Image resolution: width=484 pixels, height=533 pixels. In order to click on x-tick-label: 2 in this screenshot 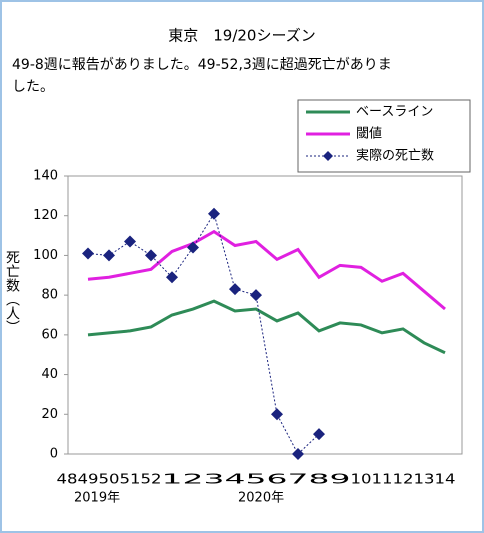, I will do `click(193, 480)`.